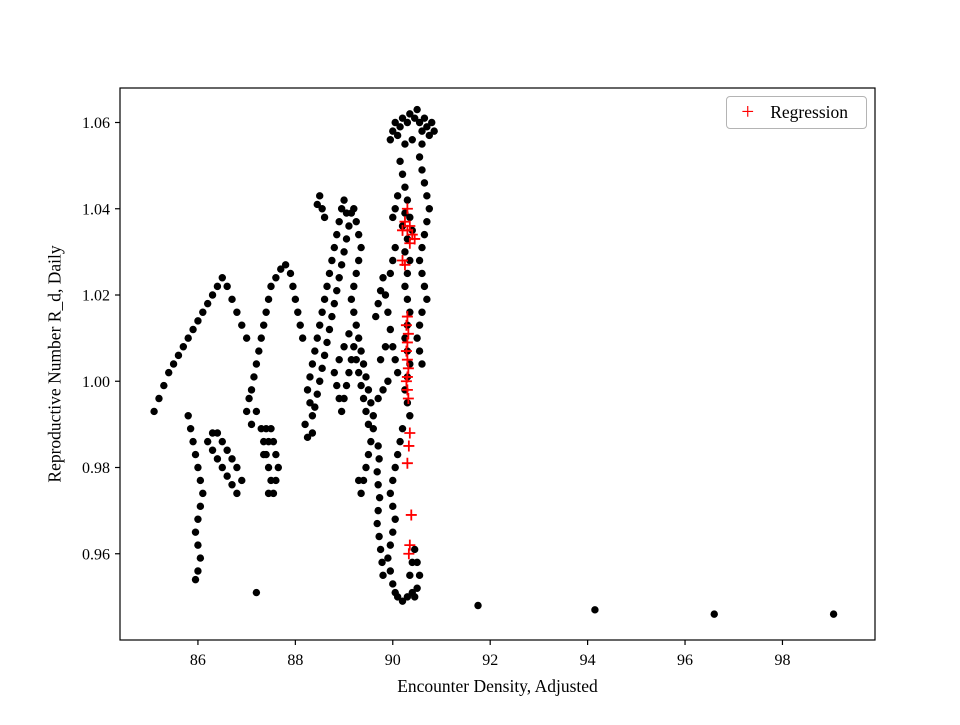 This screenshot has height=725, width=960. What do you see at coordinates (497, 686) in the screenshot?
I see `x-axis-label: Encounter Density, Adjusted` at bounding box center [497, 686].